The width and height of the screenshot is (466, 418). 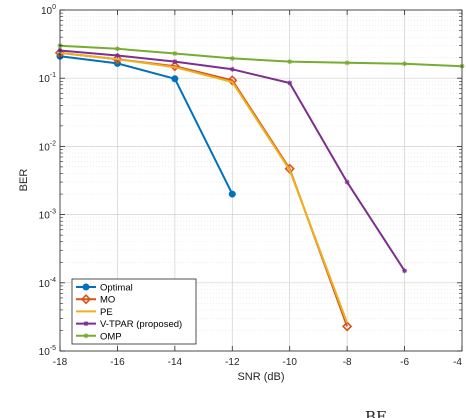 What do you see at coordinates (376, 413) in the screenshot?
I see `caption-fragment: BE` at bounding box center [376, 413].